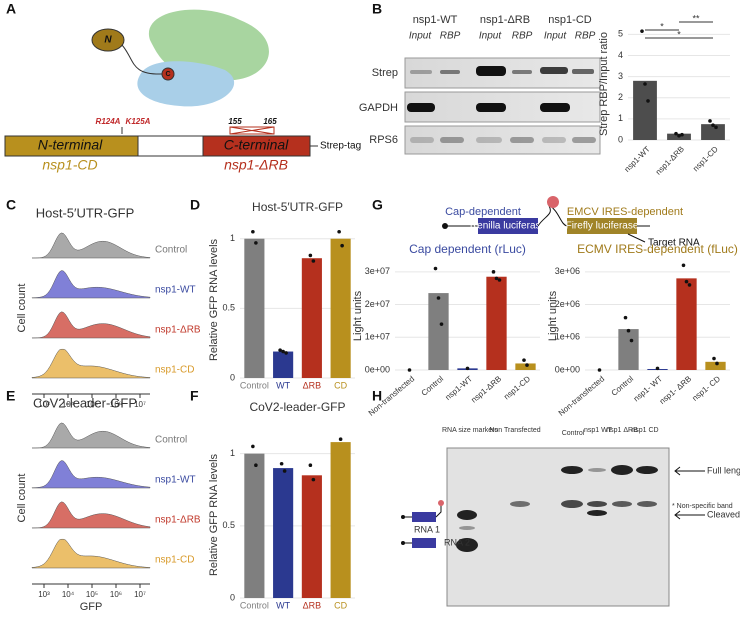  I want to click on x-tick-label: 10³, so click(44, 404).